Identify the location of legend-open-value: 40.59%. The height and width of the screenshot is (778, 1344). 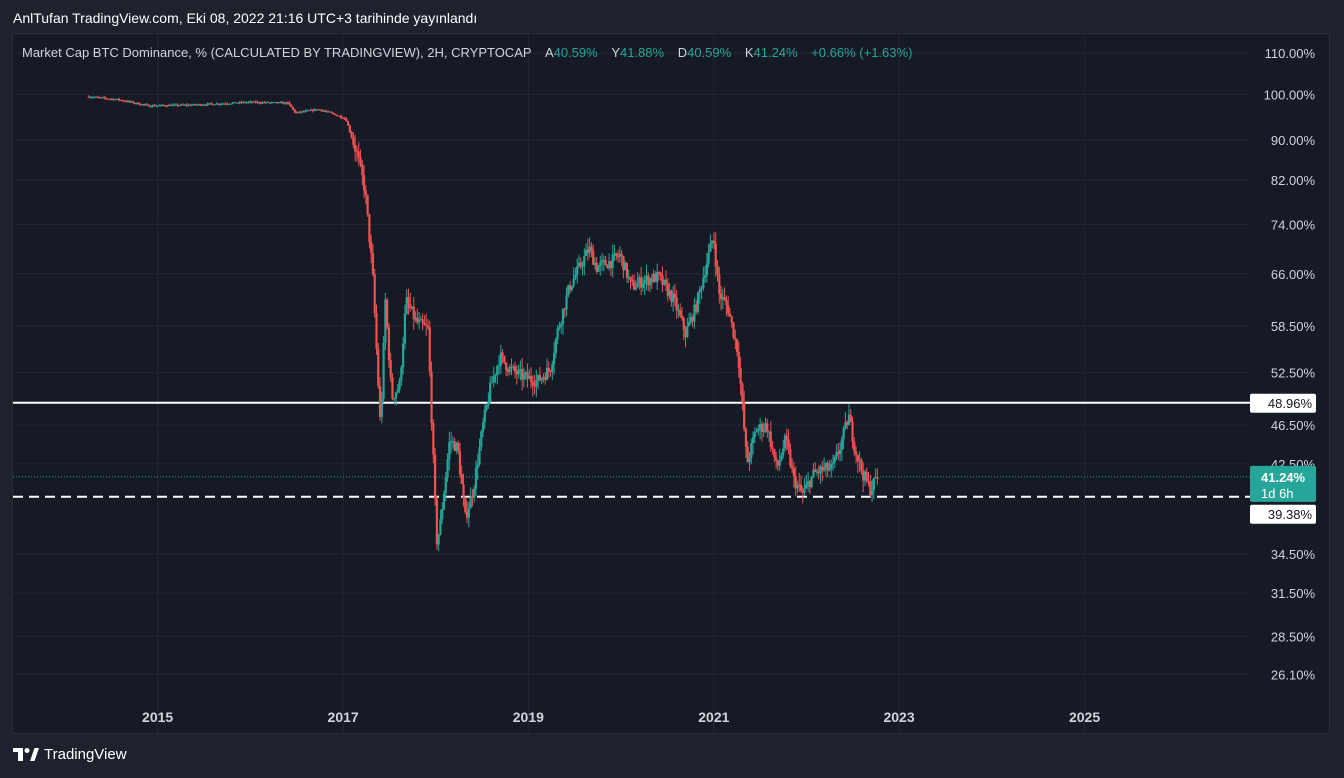
(575, 52).